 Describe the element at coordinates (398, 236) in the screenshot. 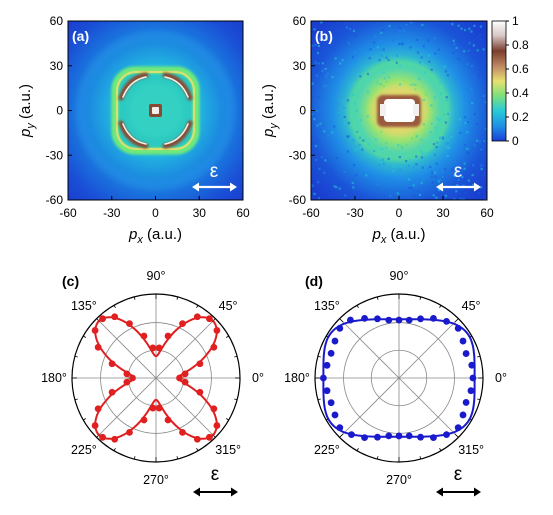

I see `x-axis-label-b: px (a.u.)` at that location.